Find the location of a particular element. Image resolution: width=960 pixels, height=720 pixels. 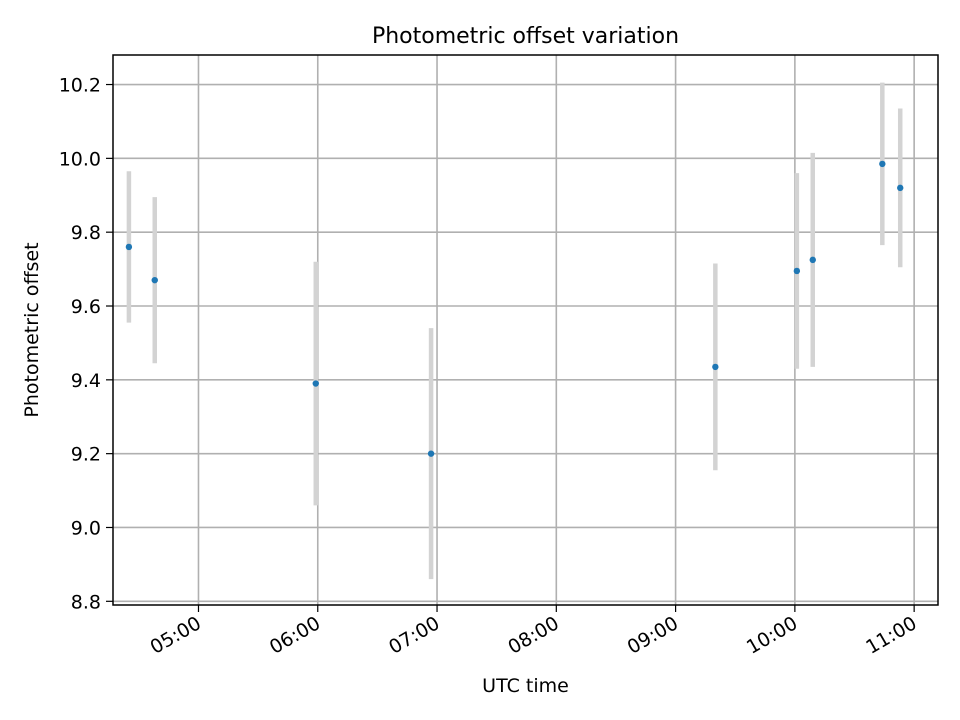

y-axis-ticks: 8.8 9.0 9.2 9.4 9.6 9.8 10.0 10.2 is located at coordinates (86, 344).